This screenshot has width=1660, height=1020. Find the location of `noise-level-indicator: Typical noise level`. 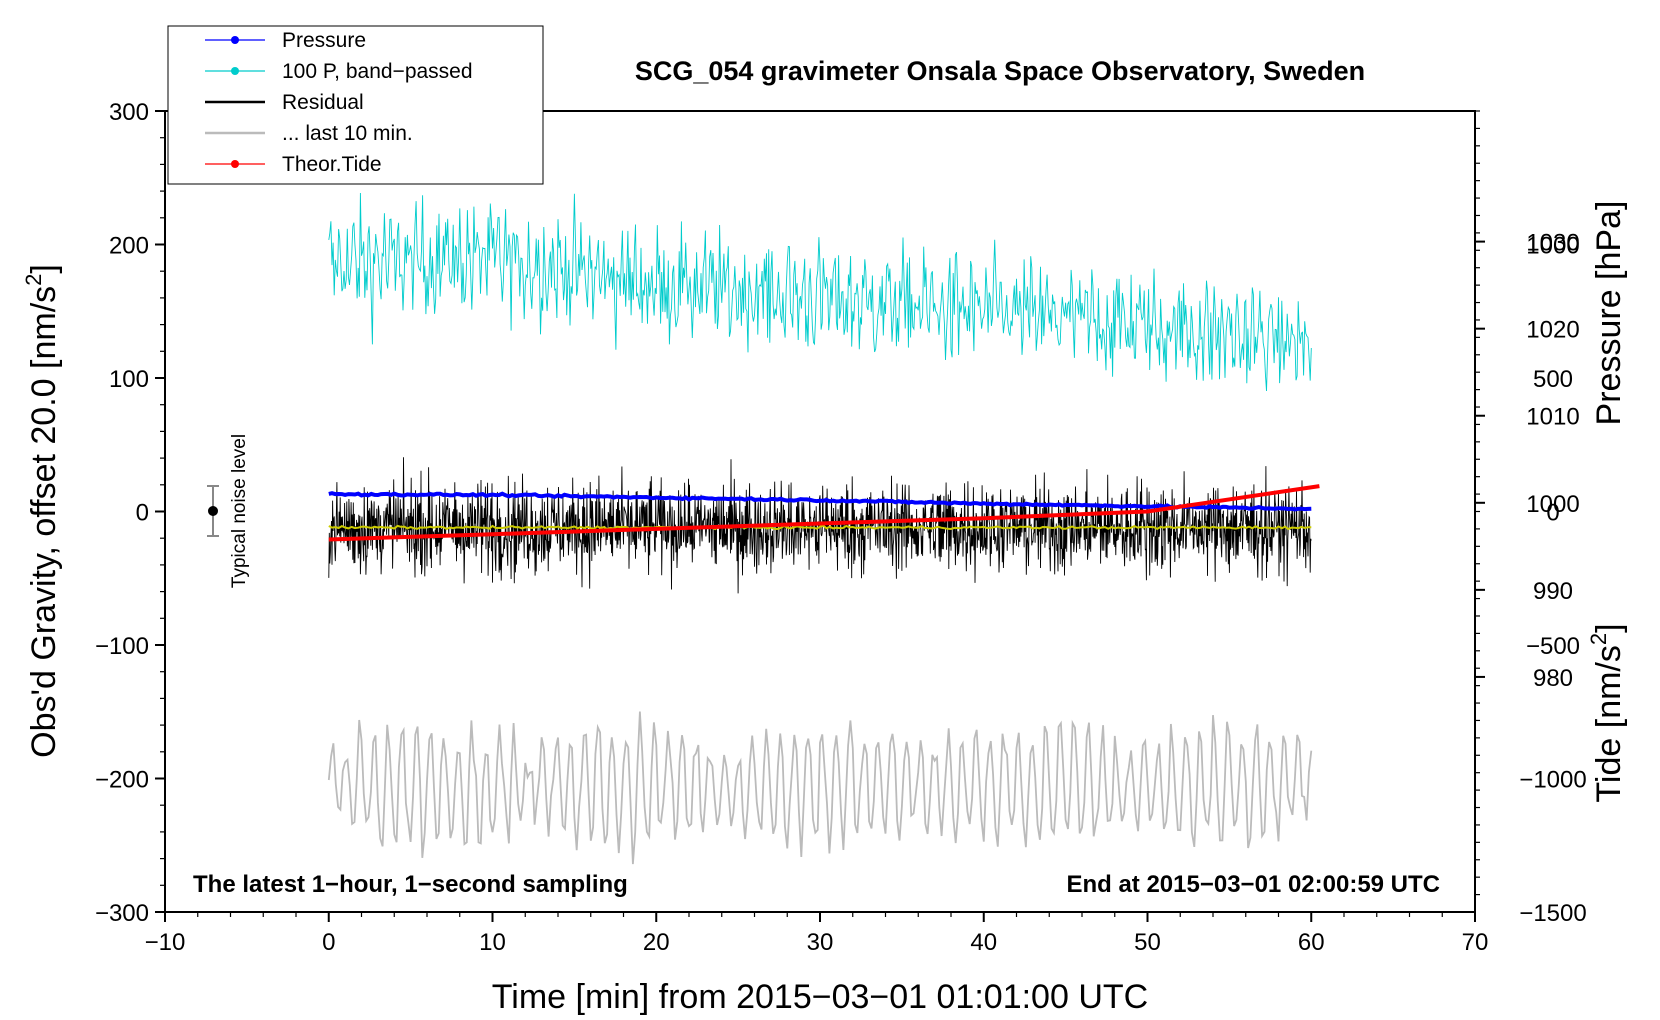

noise-level-indicator: Typical noise level is located at coordinates (228, 511).